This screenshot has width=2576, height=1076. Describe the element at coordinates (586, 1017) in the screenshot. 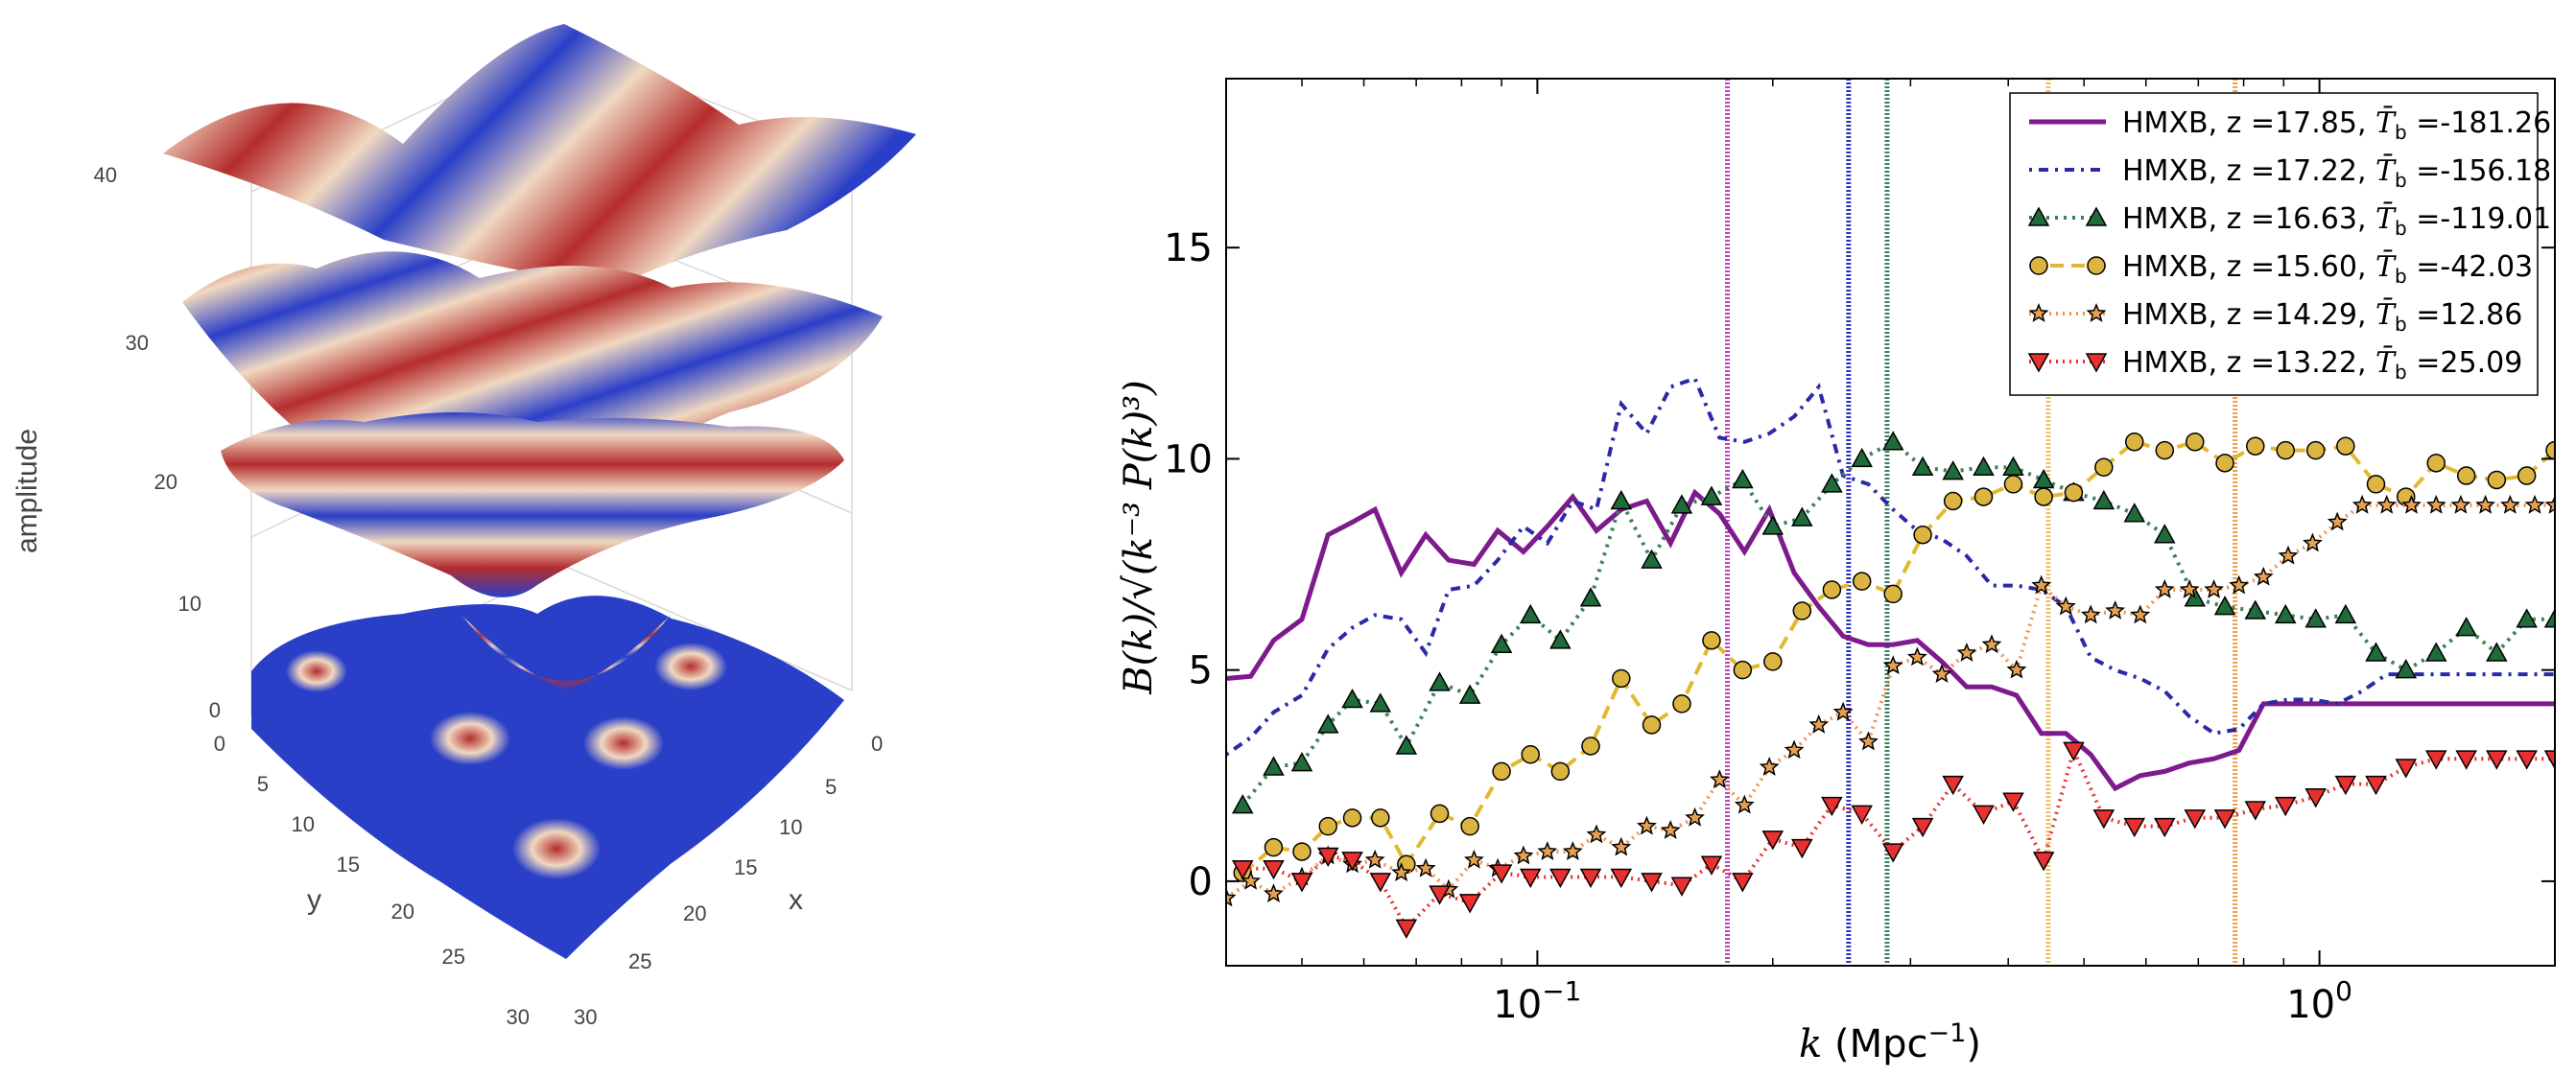

I see `x-tick-label: 30` at that location.